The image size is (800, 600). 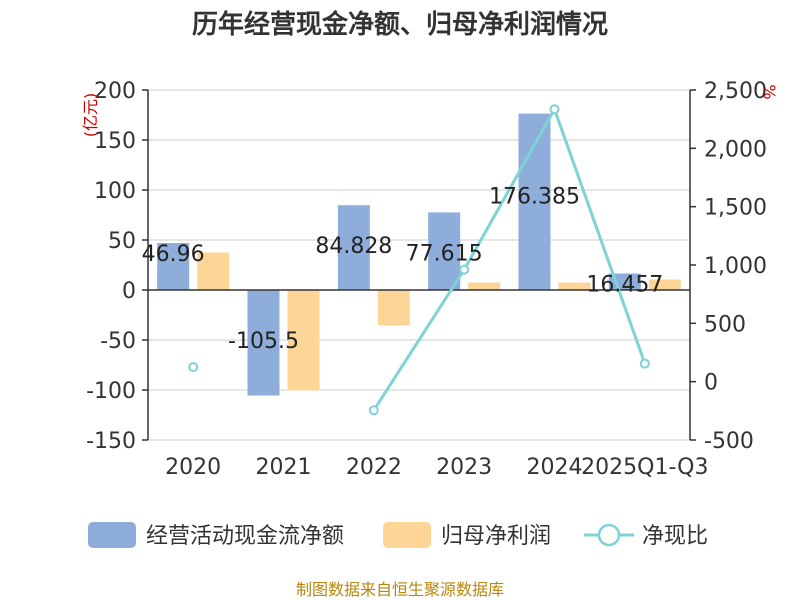 I want to click on data-label: 46.96, so click(x=173, y=254).